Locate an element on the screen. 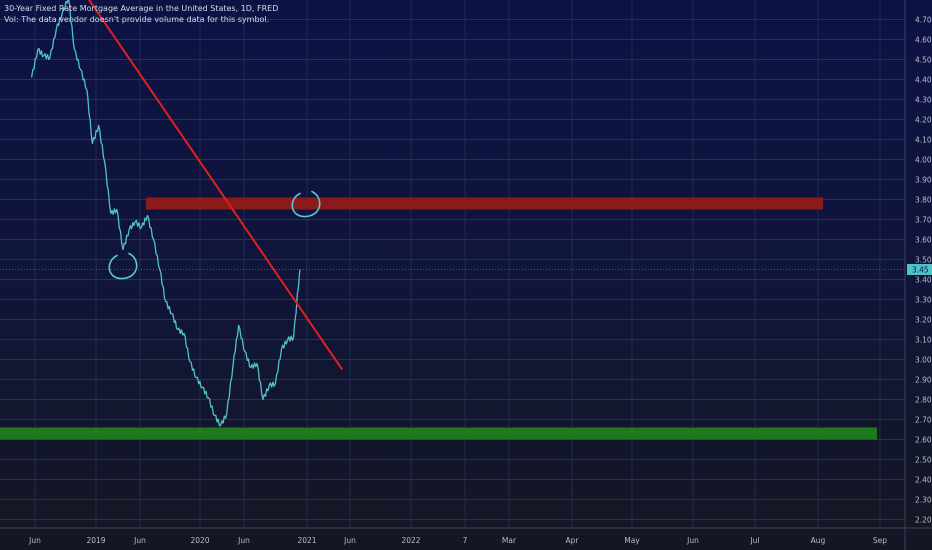  y-tick-label: 3.80 is located at coordinates (923, 200).